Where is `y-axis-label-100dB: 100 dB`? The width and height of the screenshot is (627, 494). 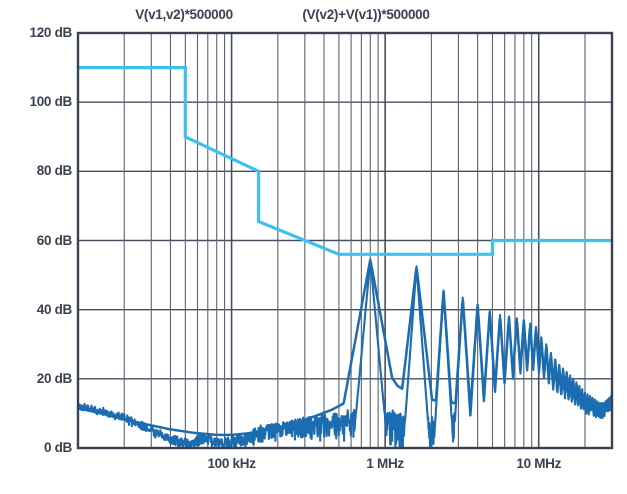 y-axis-label-100dB: 100 dB is located at coordinates (51, 102).